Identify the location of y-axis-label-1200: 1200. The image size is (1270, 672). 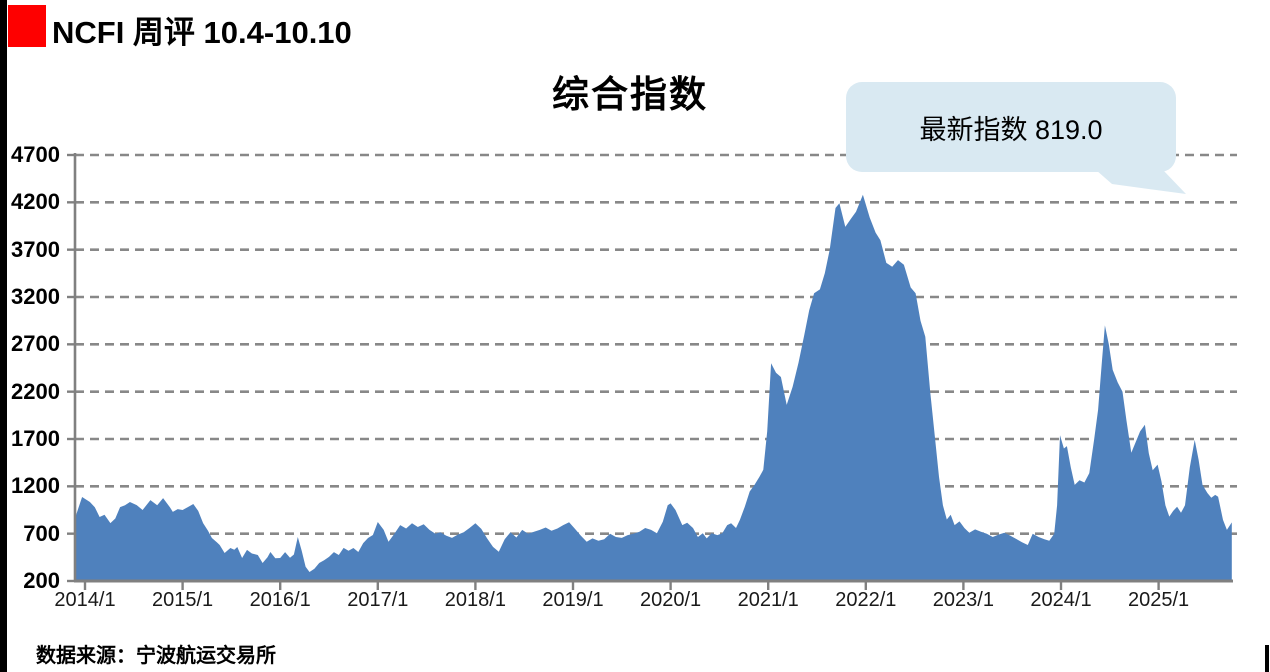
(35, 486).